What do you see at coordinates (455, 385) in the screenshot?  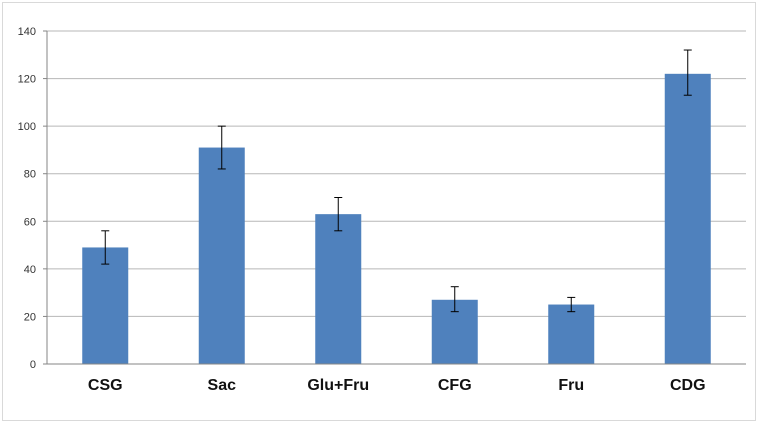 I see `x-category-label-cfg: CFG` at bounding box center [455, 385].